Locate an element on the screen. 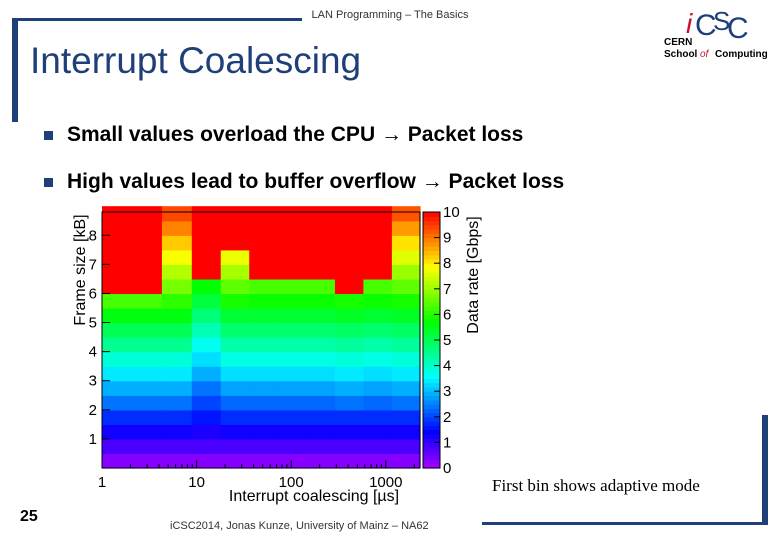 The image size is (780, 540). colorbar-tick-label: 5 is located at coordinates (447, 340).